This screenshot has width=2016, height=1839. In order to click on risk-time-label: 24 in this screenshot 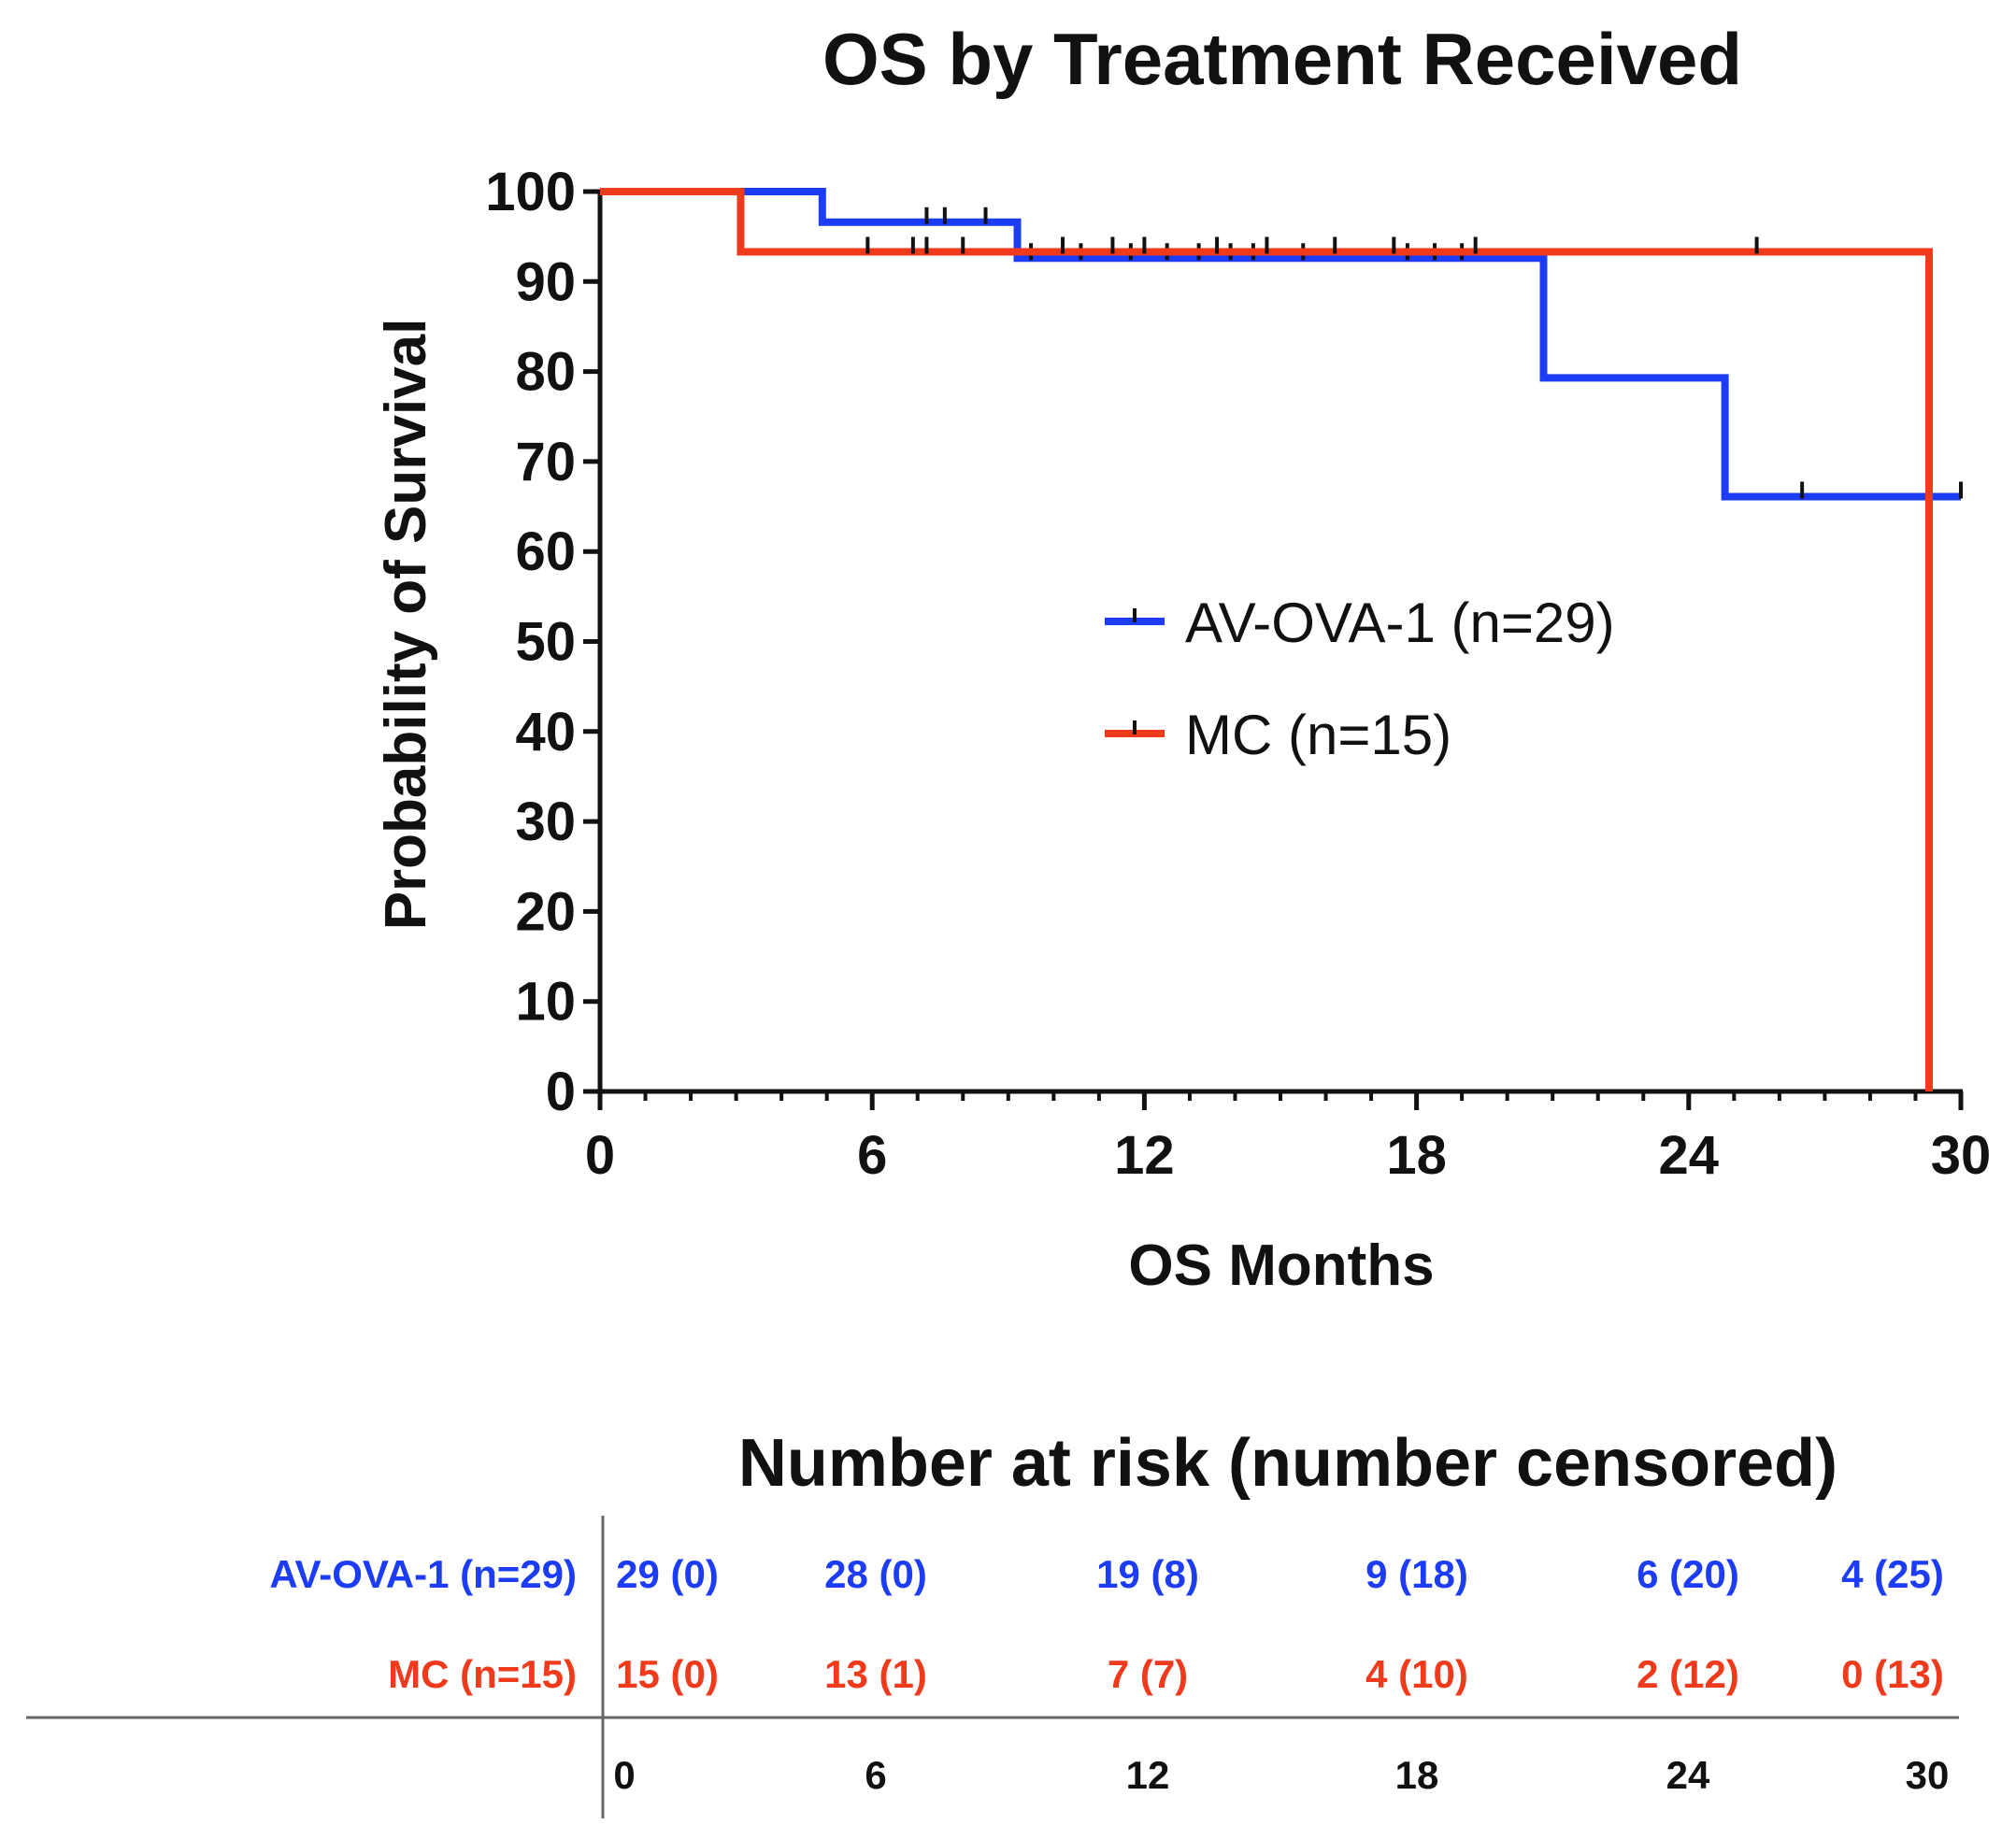, I will do `click(1688, 1775)`.